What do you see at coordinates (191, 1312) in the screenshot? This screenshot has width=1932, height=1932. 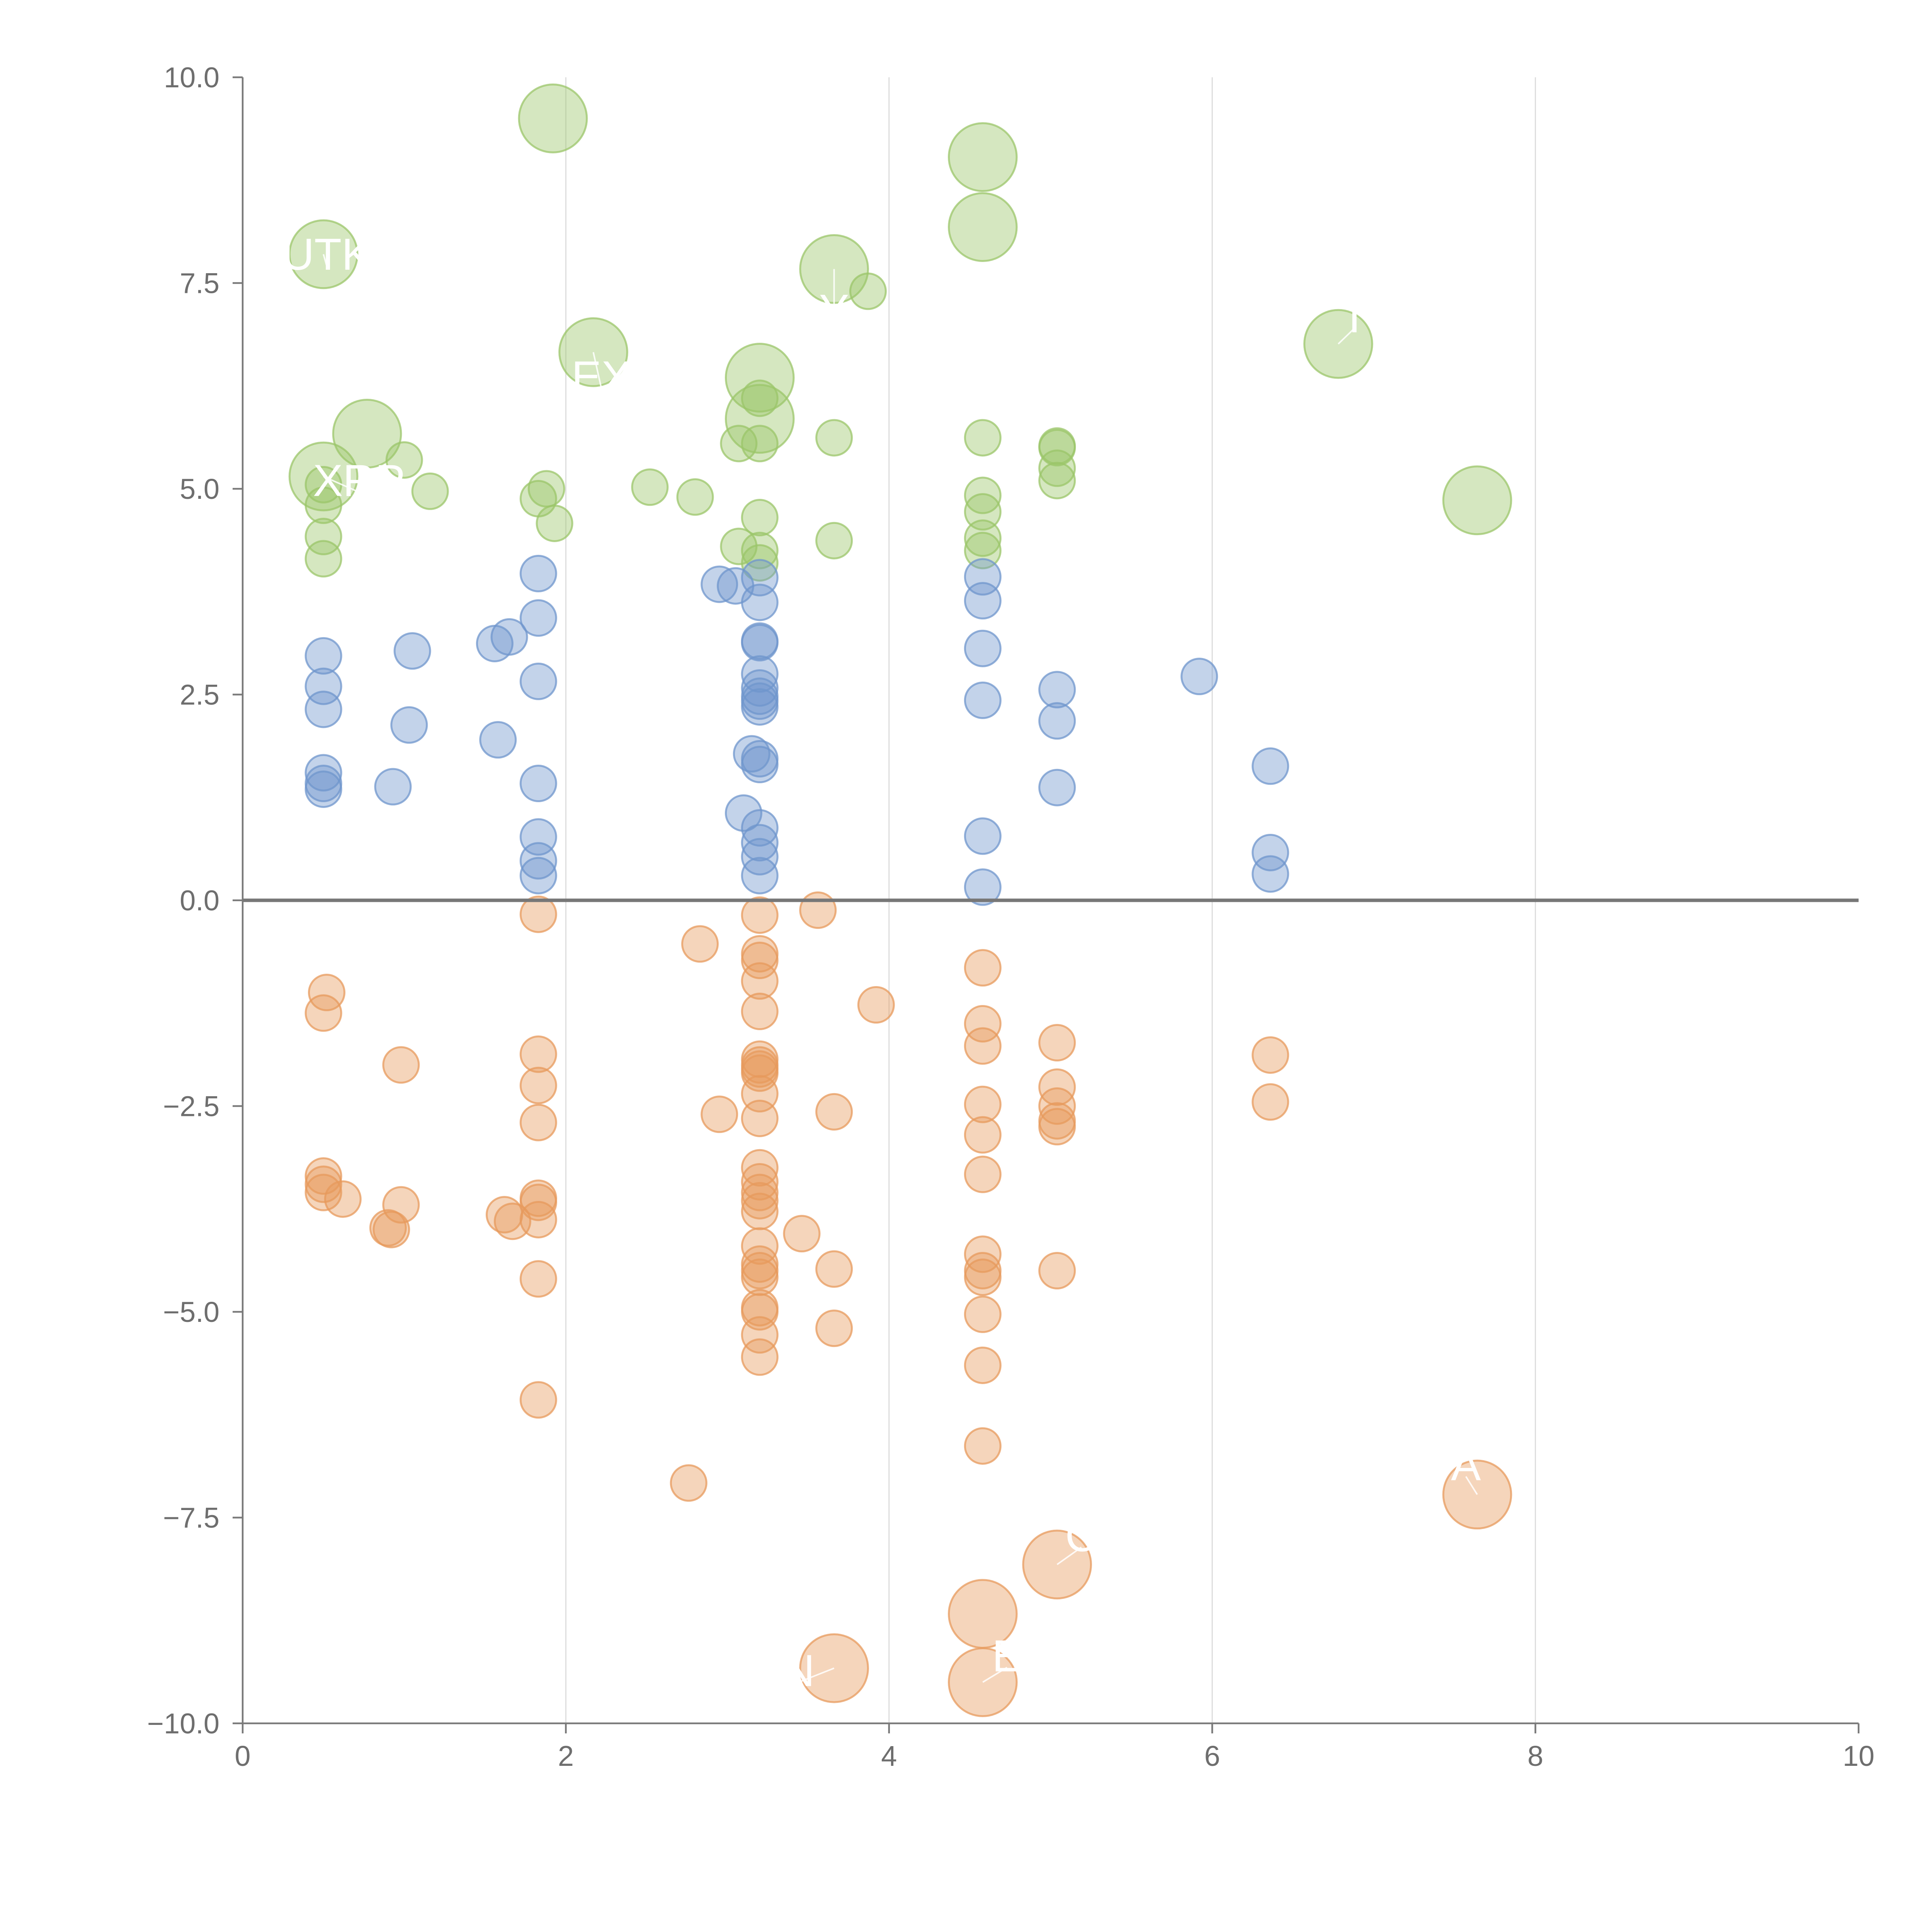 I see `y-tick-label: −5.0` at bounding box center [191, 1312].